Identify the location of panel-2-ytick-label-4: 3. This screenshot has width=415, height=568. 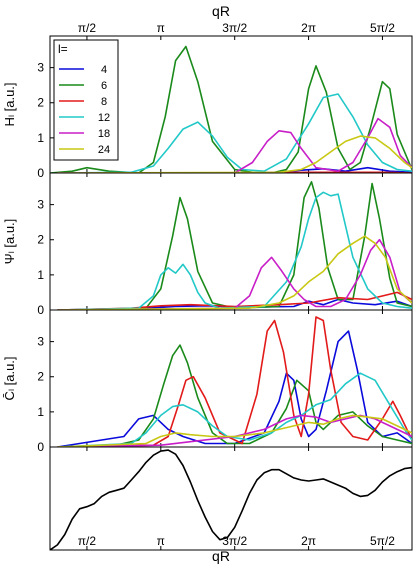
(40, 205).